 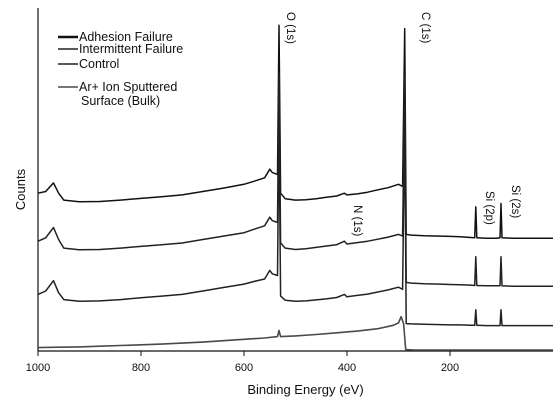 What do you see at coordinates (141, 368) in the screenshot?
I see `x-tick-label: 800` at bounding box center [141, 368].